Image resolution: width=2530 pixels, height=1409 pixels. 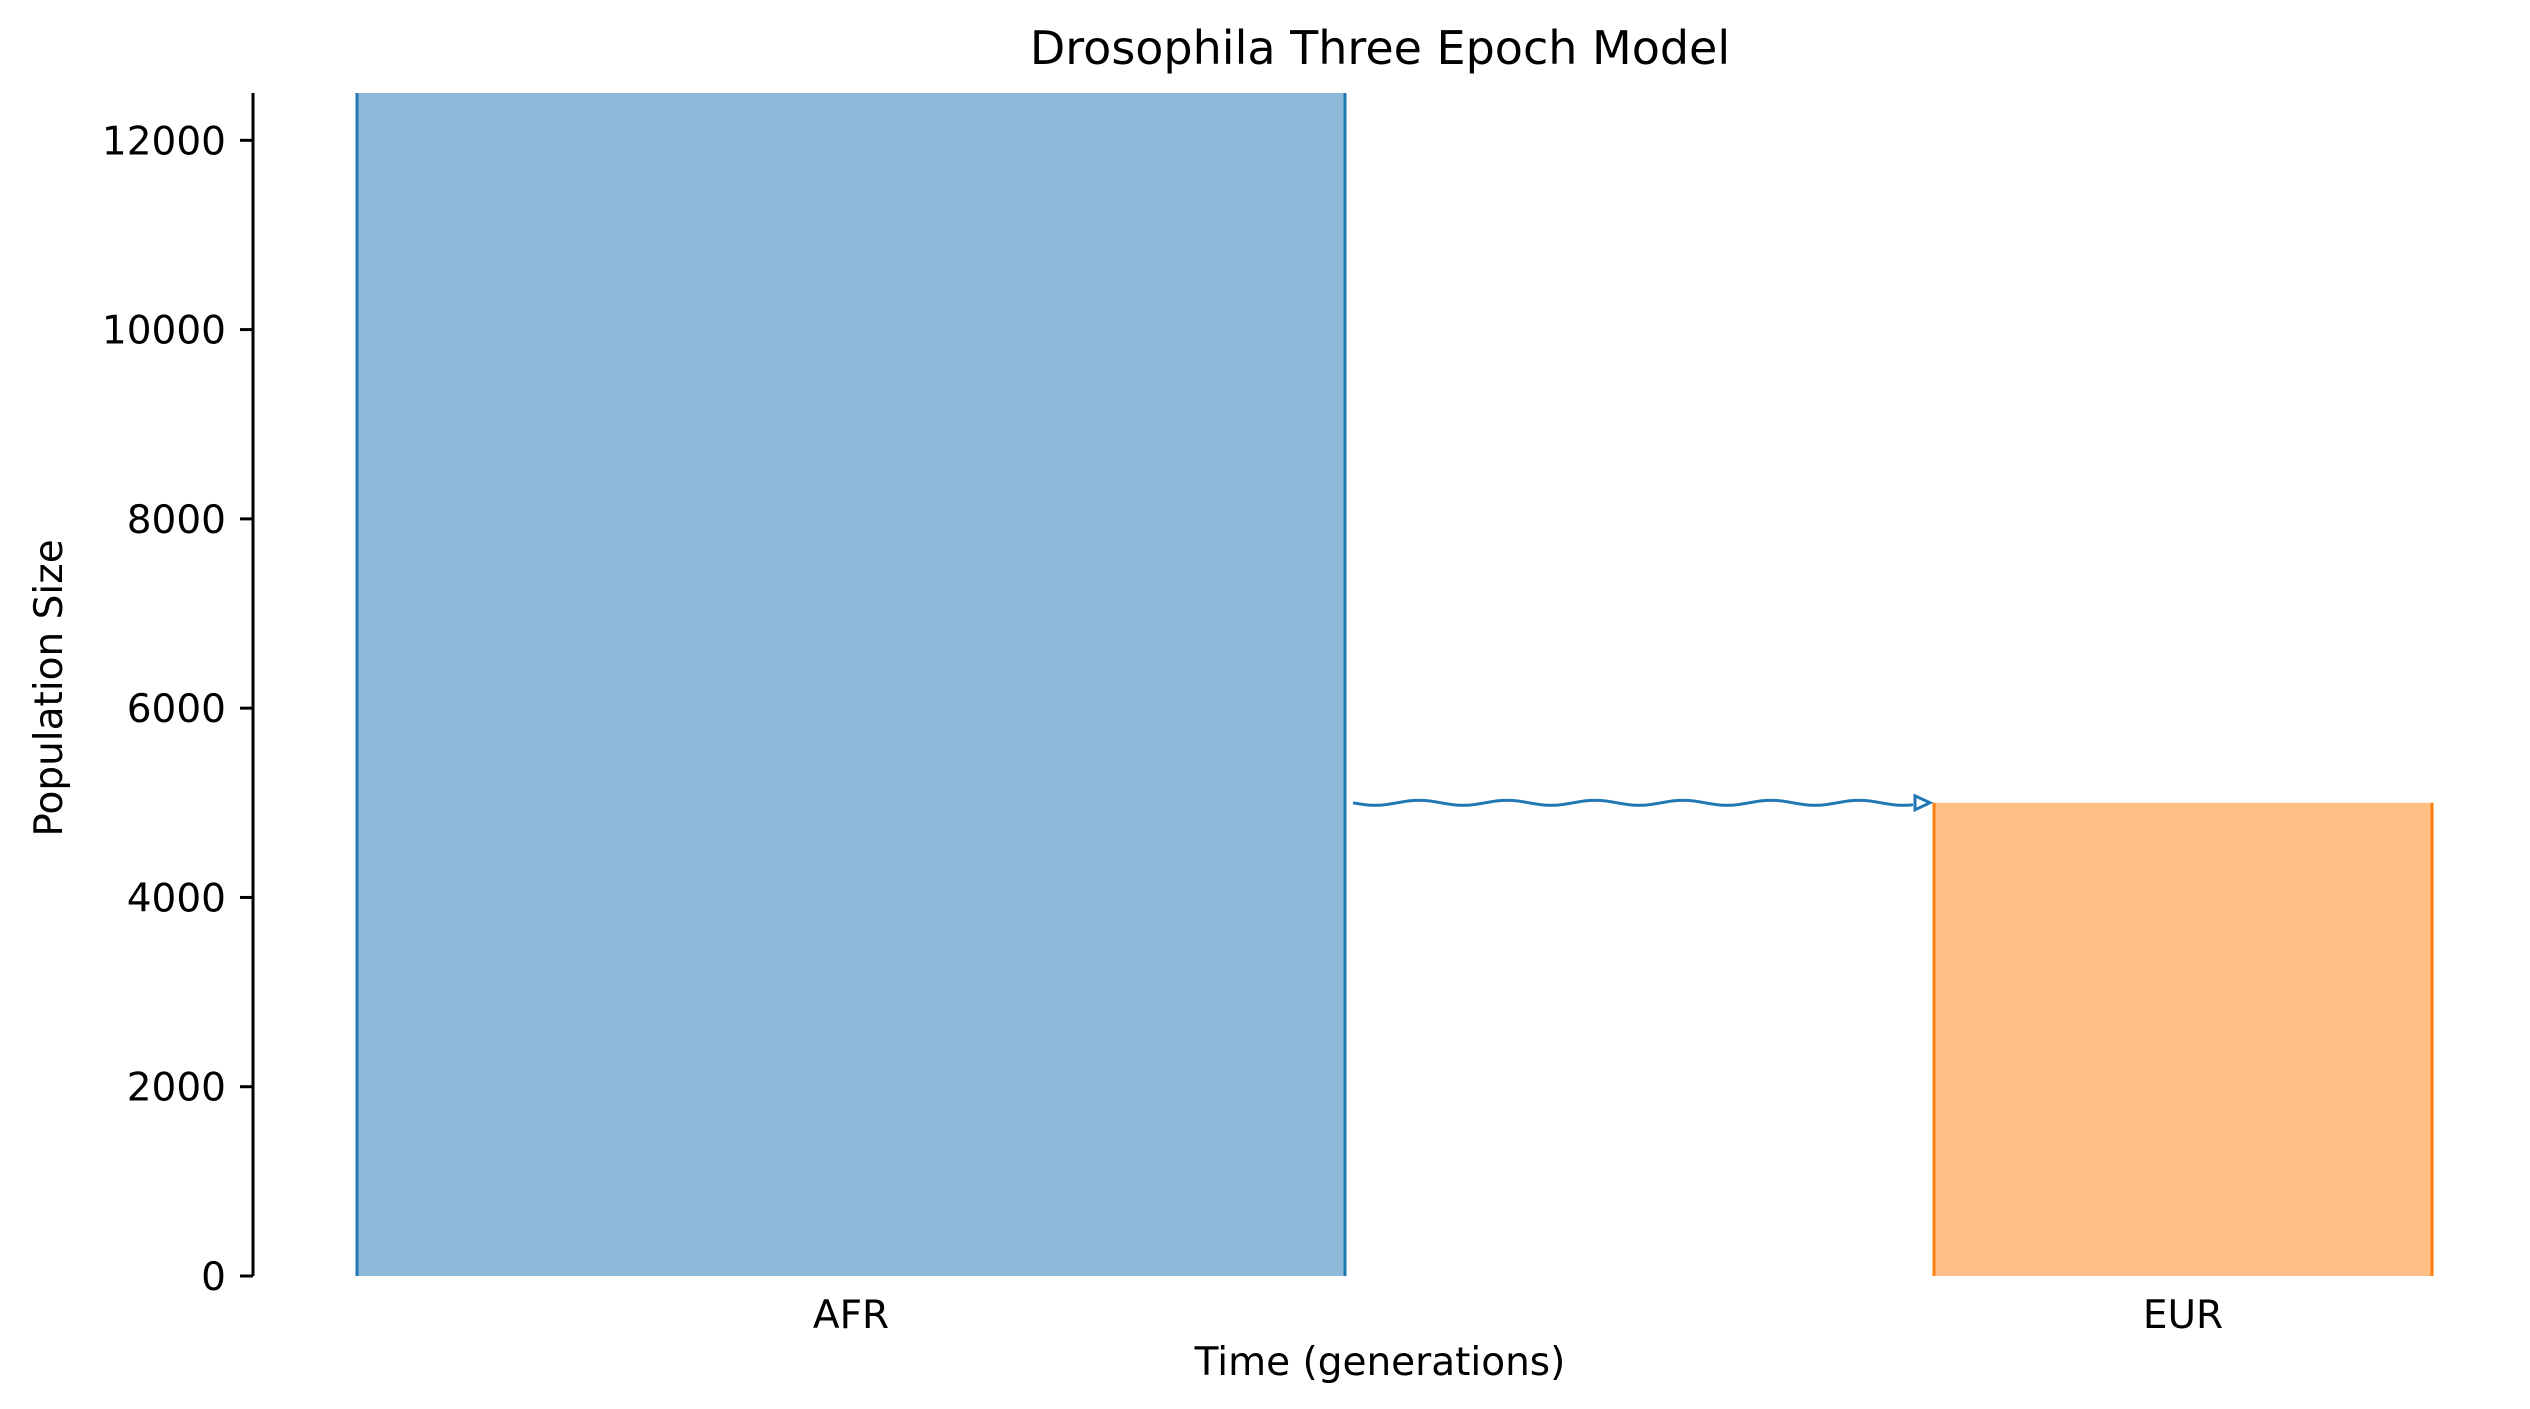 I want to click on chart-title: Drosophila Three Epoch Model, so click(x=1380, y=48).